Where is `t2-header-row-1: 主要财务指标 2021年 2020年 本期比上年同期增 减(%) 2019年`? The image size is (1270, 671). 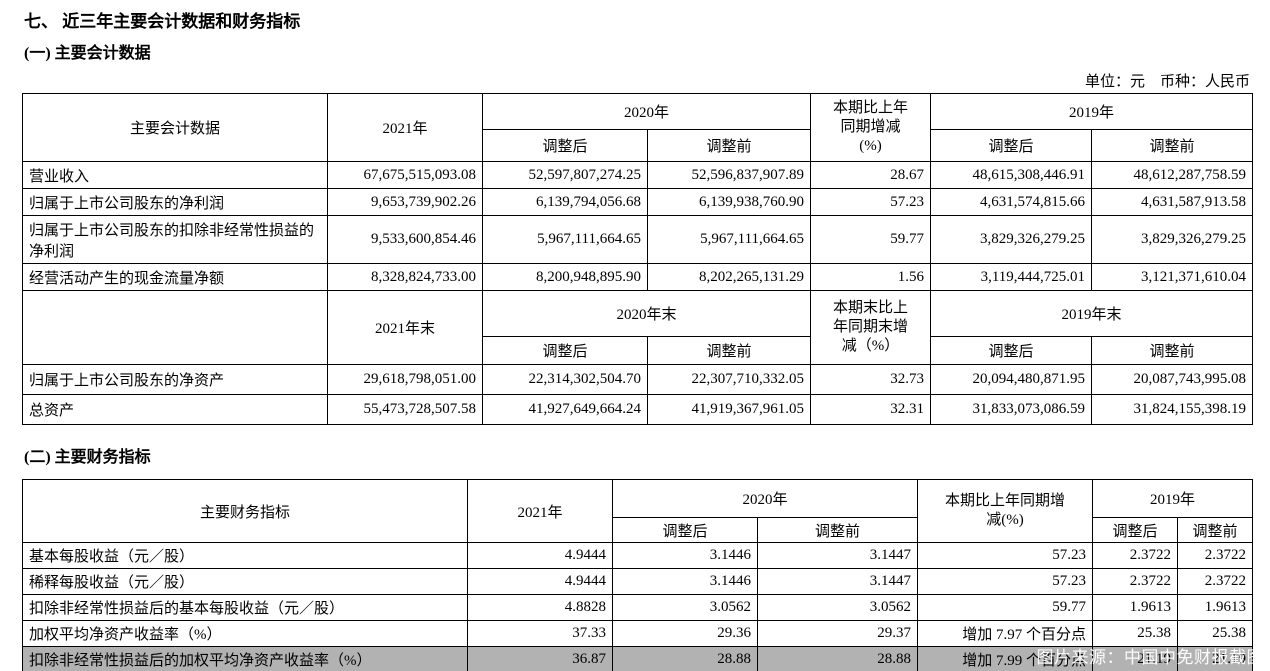
t2-header-row-1: 主要财务指标 2021年 2020年 本期比上年同期增 减(%) 2019年 is located at coordinates (638, 511).